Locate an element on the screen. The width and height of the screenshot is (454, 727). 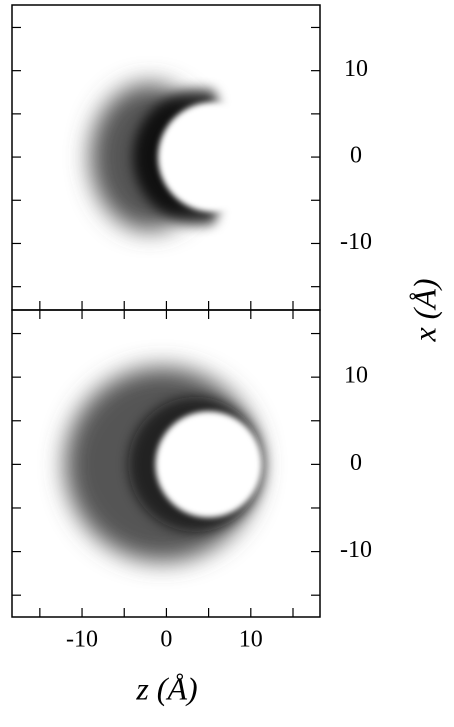
density-map is located at coordinates (164, 464).